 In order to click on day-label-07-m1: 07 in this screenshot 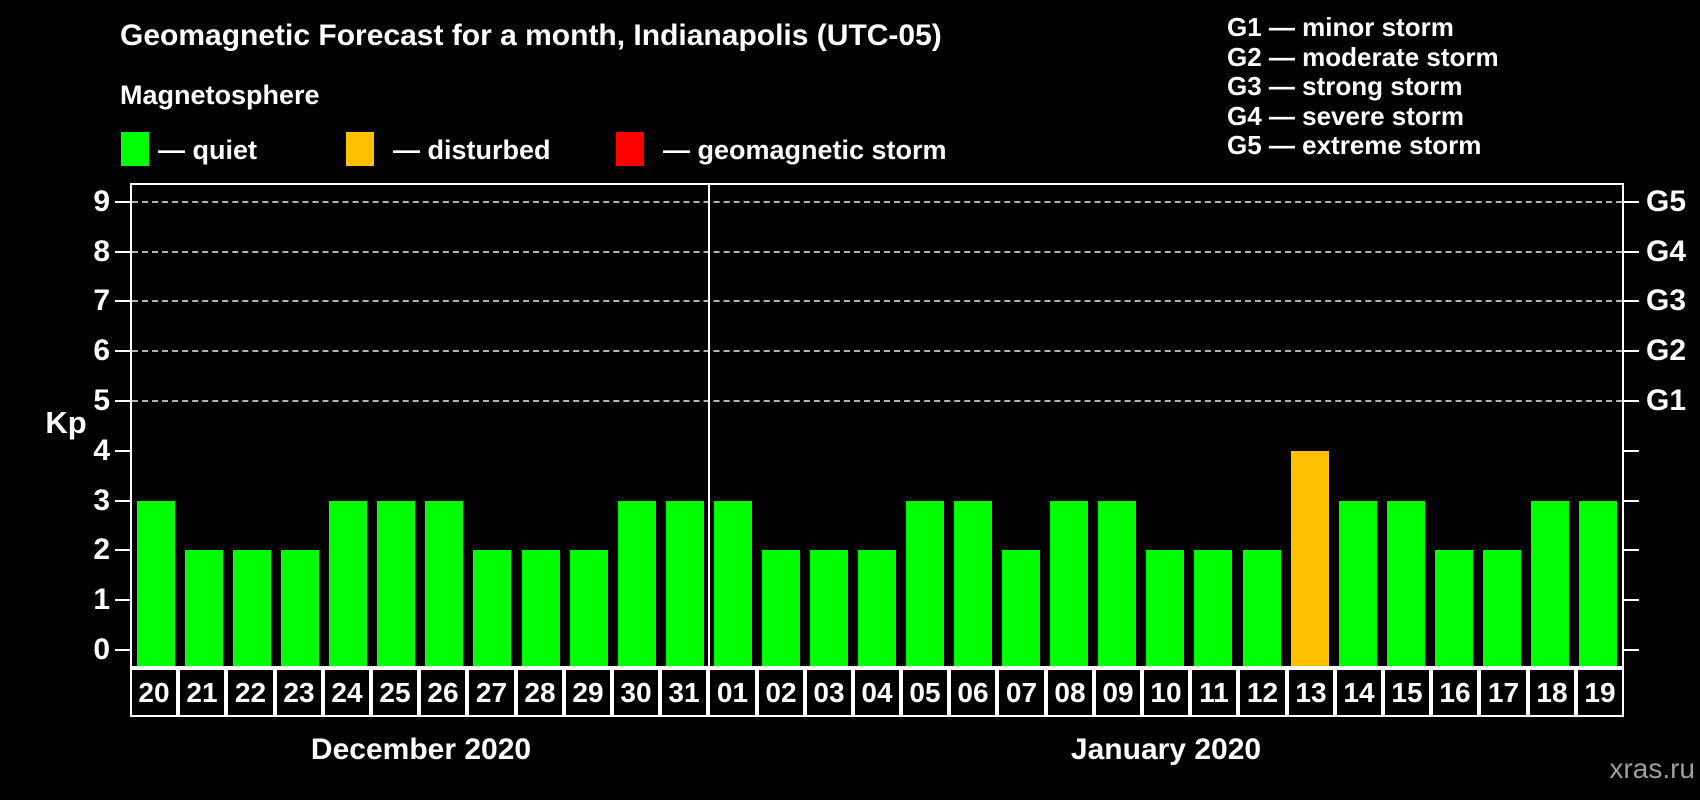, I will do `click(1021, 692)`.